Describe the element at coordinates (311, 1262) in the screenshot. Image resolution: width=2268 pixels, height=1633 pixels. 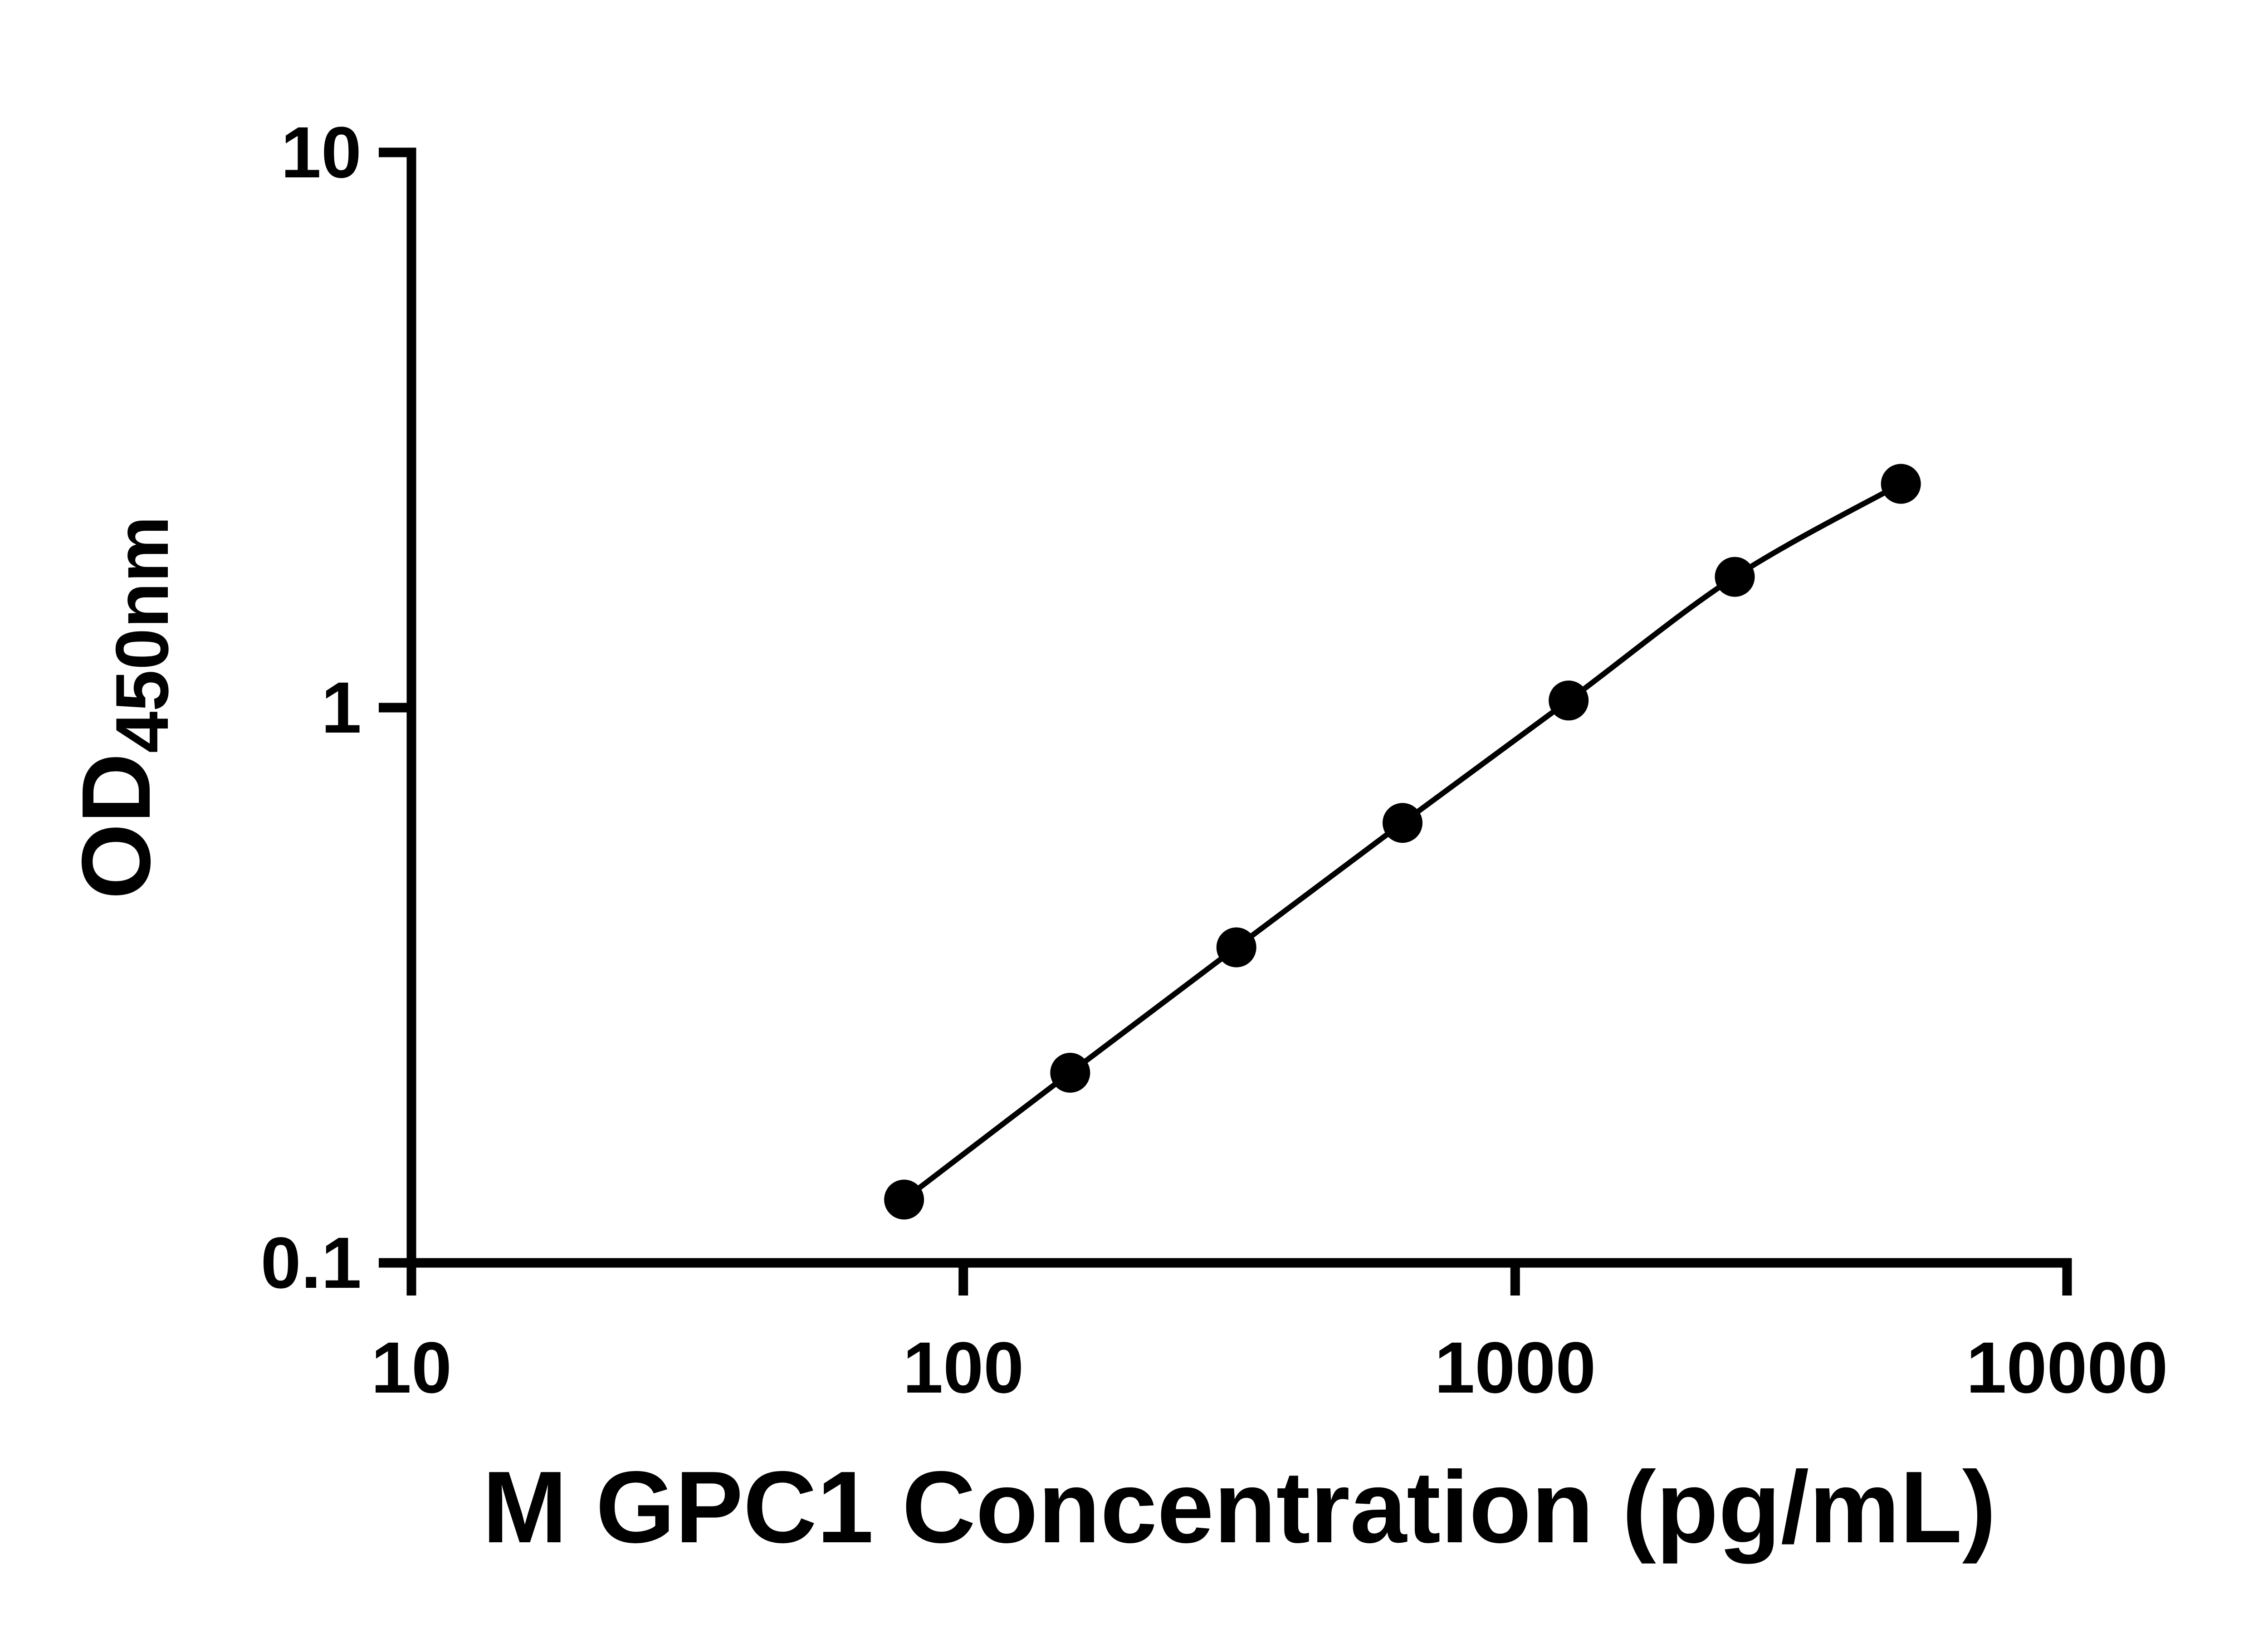
I see `y-tick-label: 0.1` at that location.